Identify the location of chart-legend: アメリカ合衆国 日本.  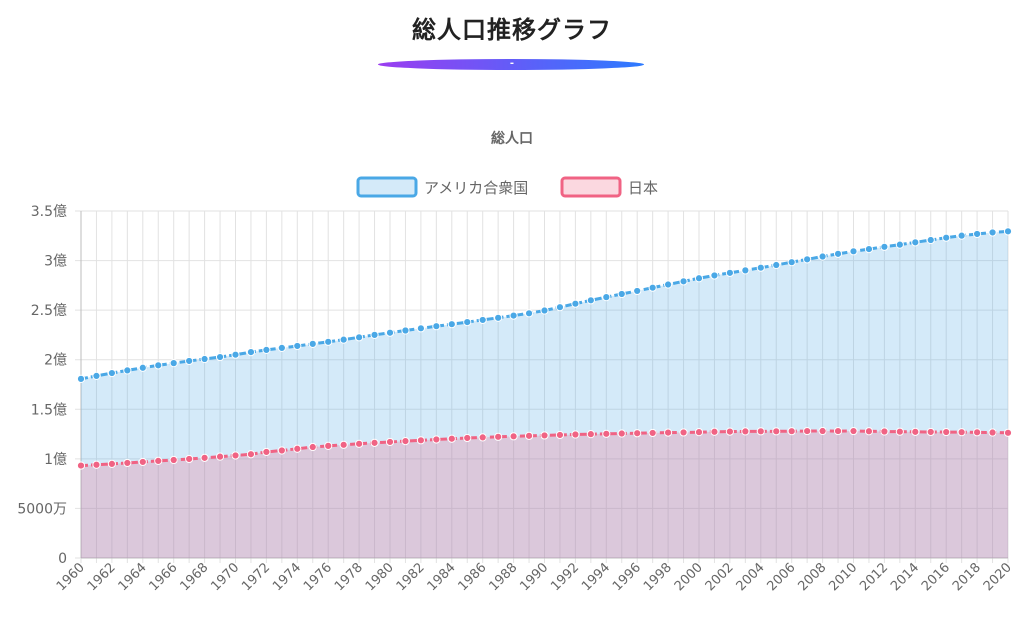
(507, 187).